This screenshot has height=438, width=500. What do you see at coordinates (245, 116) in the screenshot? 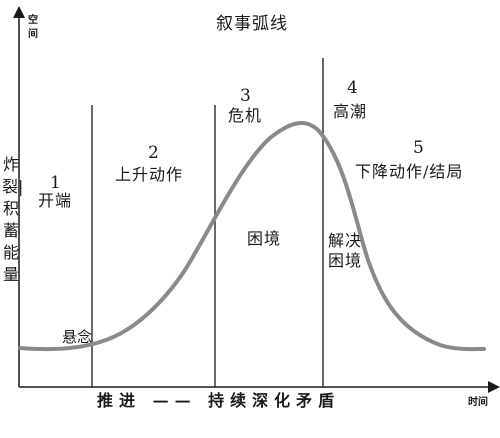
I see `section-3-label: 危机` at bounding box center [245, 116].